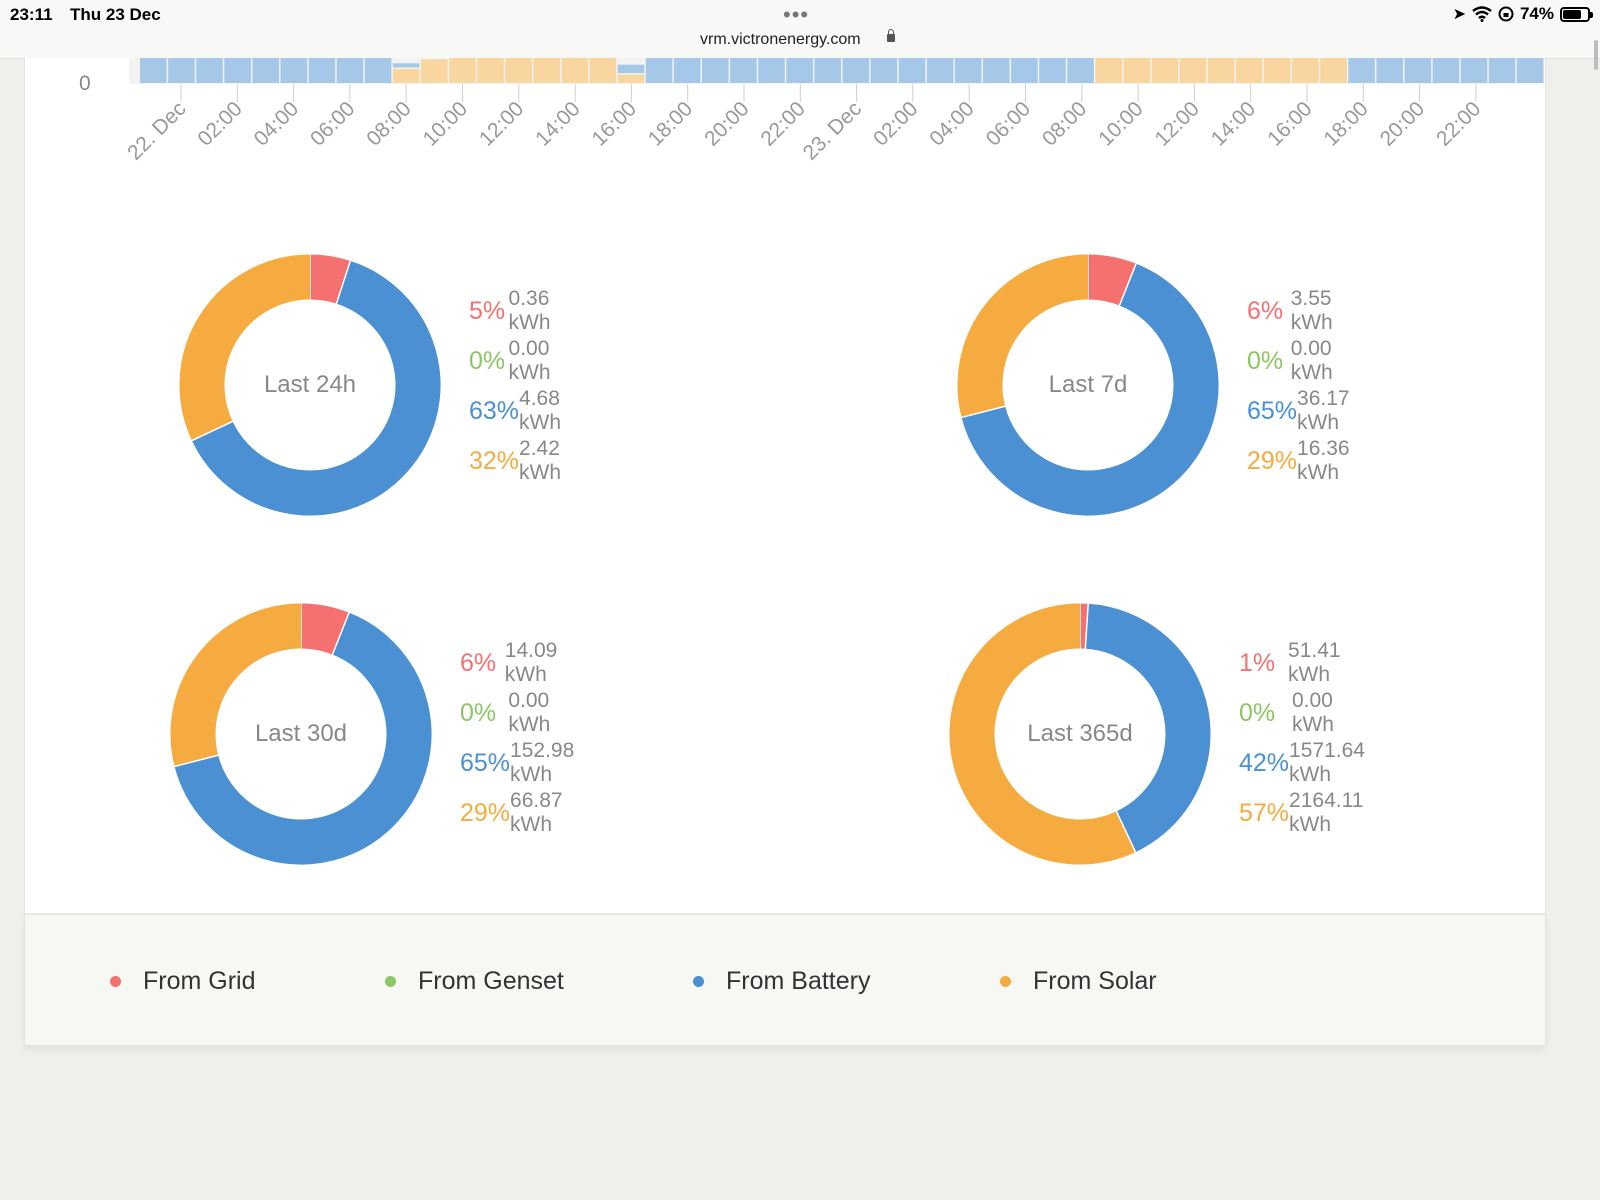 The width and height of the screenshot is (1600, 1200). I want to click on stat-row: 6% 3.55 kWh, so click(1302, 311).